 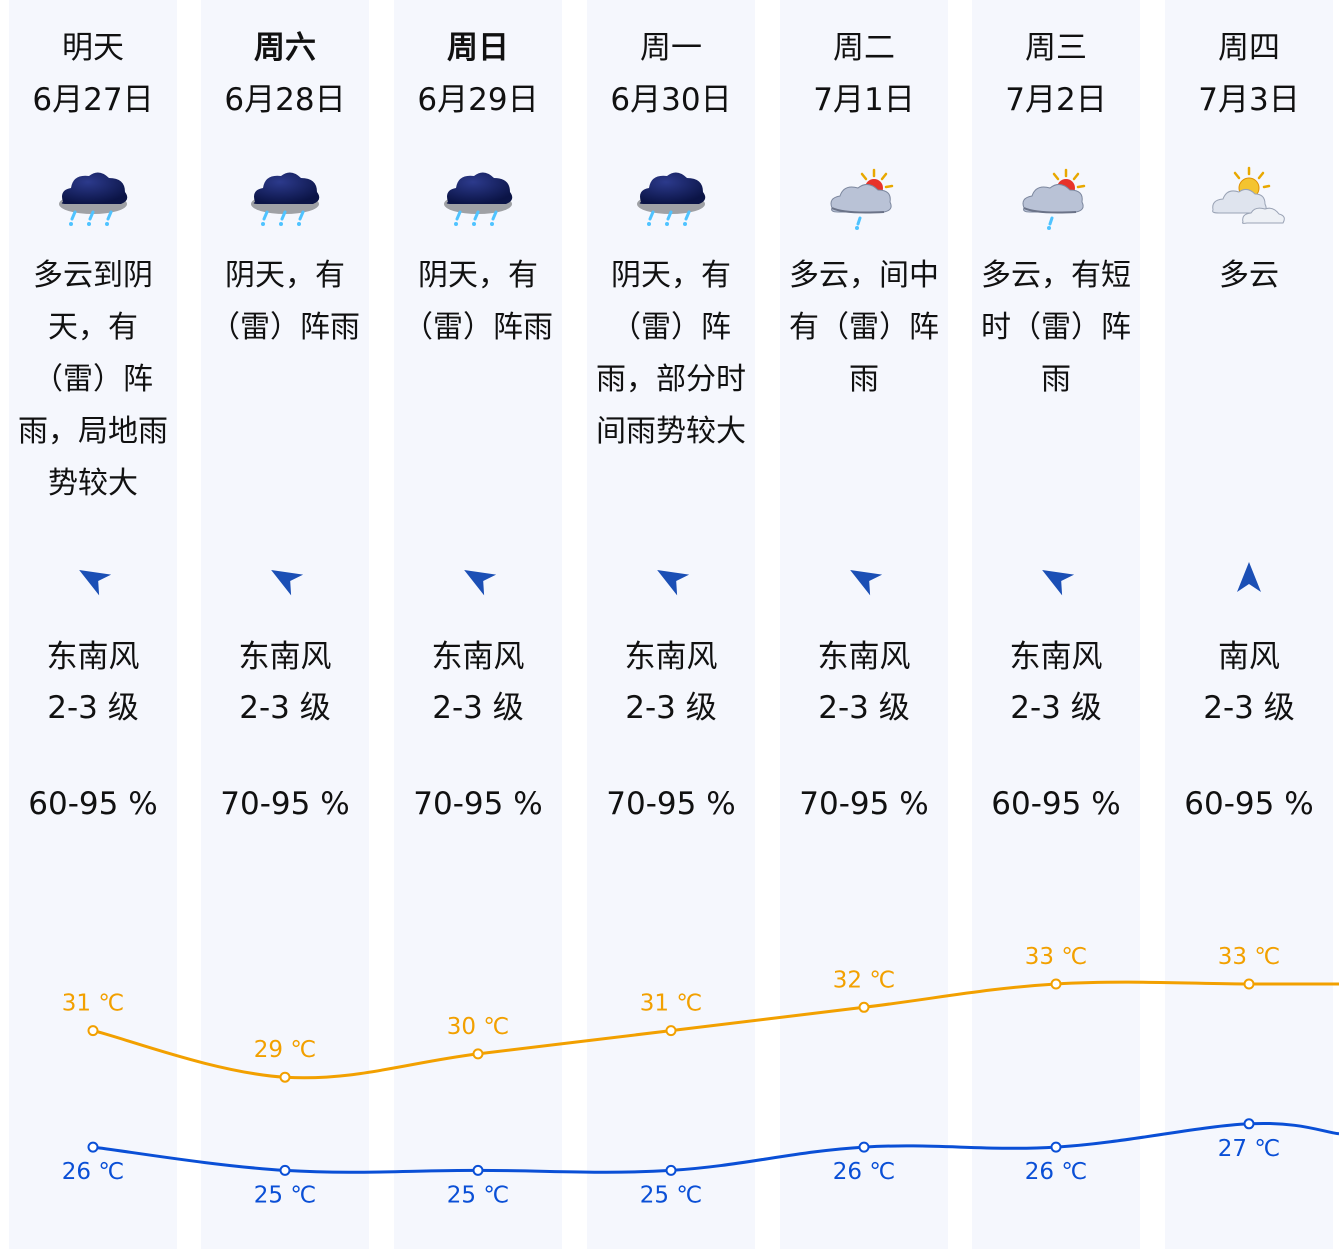 What do you see at coordinates (1249, 100) in the screenshot?
I see `day-date: 7月3日` at bounding box center [1249, 100].